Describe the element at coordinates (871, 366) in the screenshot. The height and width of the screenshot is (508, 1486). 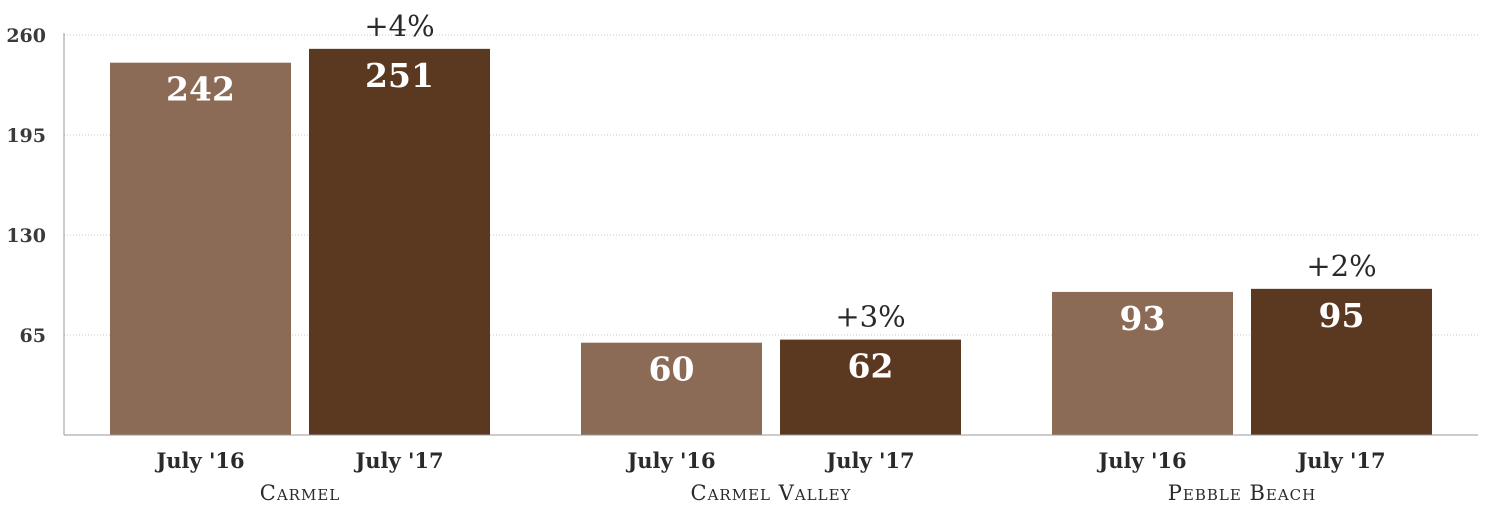
I see `bar-value-label: 62` at that location.